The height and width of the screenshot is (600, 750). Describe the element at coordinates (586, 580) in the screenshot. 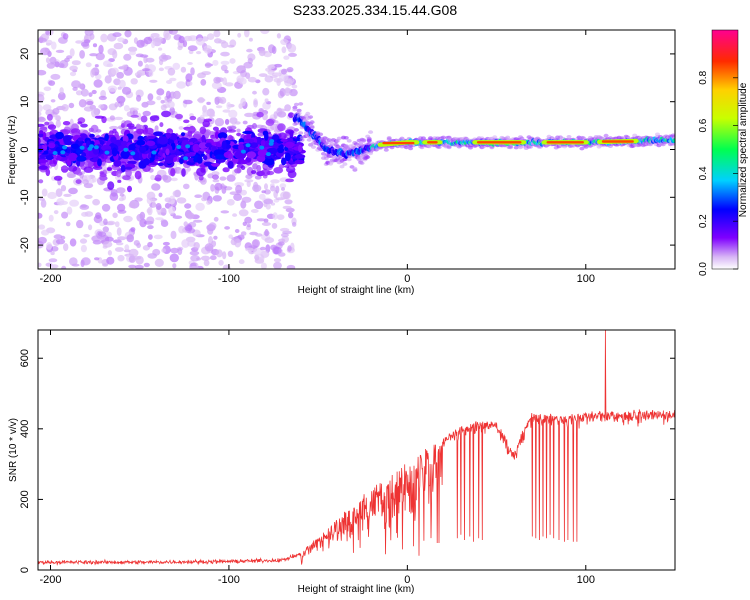

I see `x-tick-label: 100` at that location.